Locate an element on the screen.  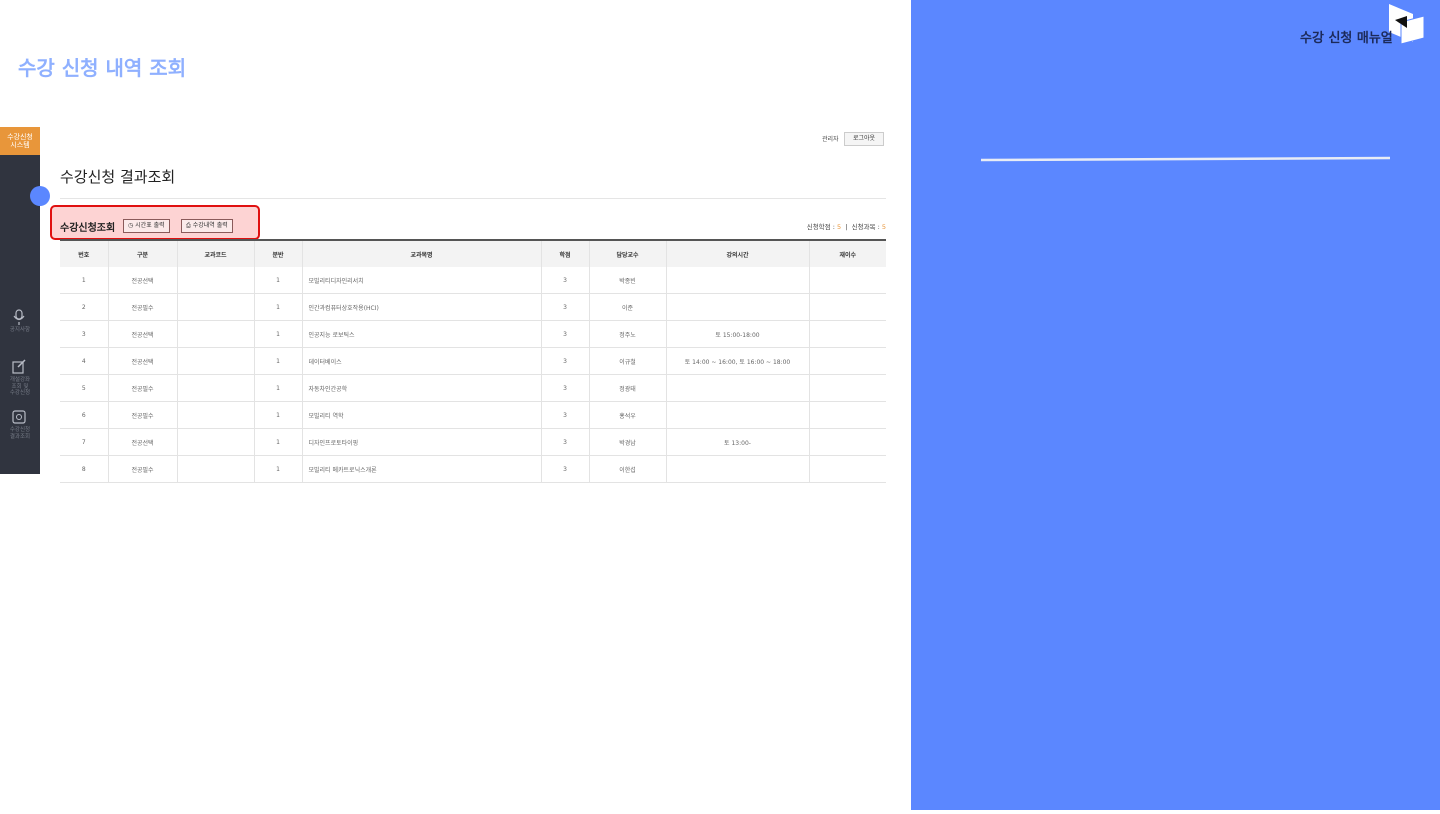
menu-item: 수강신청 결과조회 is located at coordinates (20, 433).